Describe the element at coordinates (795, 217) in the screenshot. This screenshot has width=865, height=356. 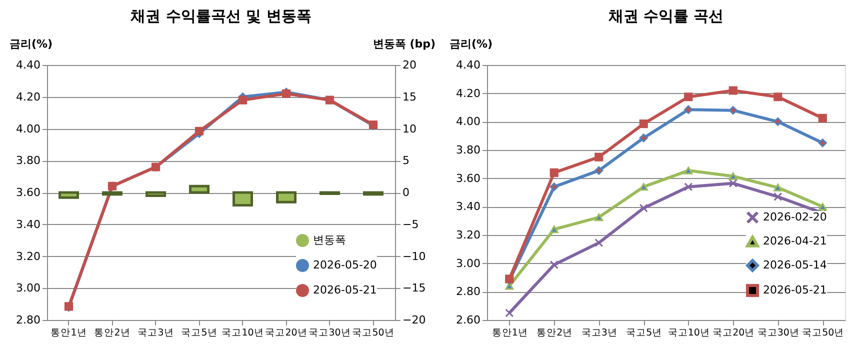
I see `legend-label: 2026-02-20` at that location.